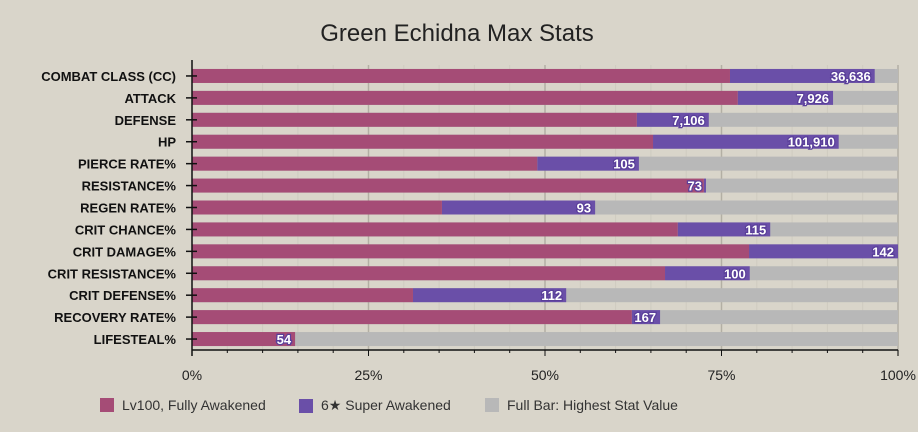 The height and width of the screenshot is (432, 918). What do you see at coordinates (128, 208) in the screenshot?
I see `category-label: REGEN RATE%` at bounding box center [128, 208].